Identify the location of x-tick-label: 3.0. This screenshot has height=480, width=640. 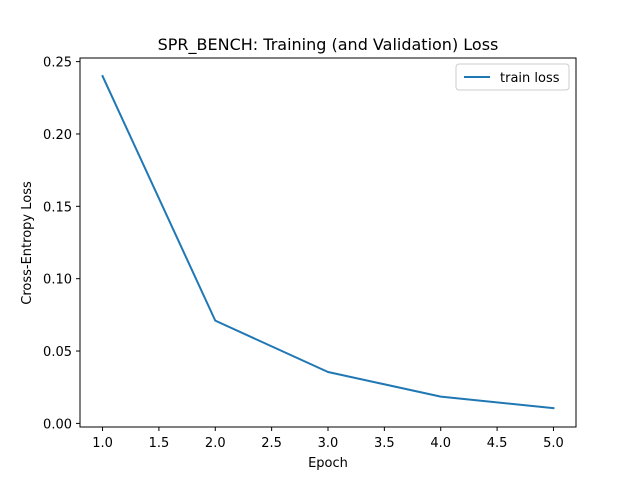
(328, 443).